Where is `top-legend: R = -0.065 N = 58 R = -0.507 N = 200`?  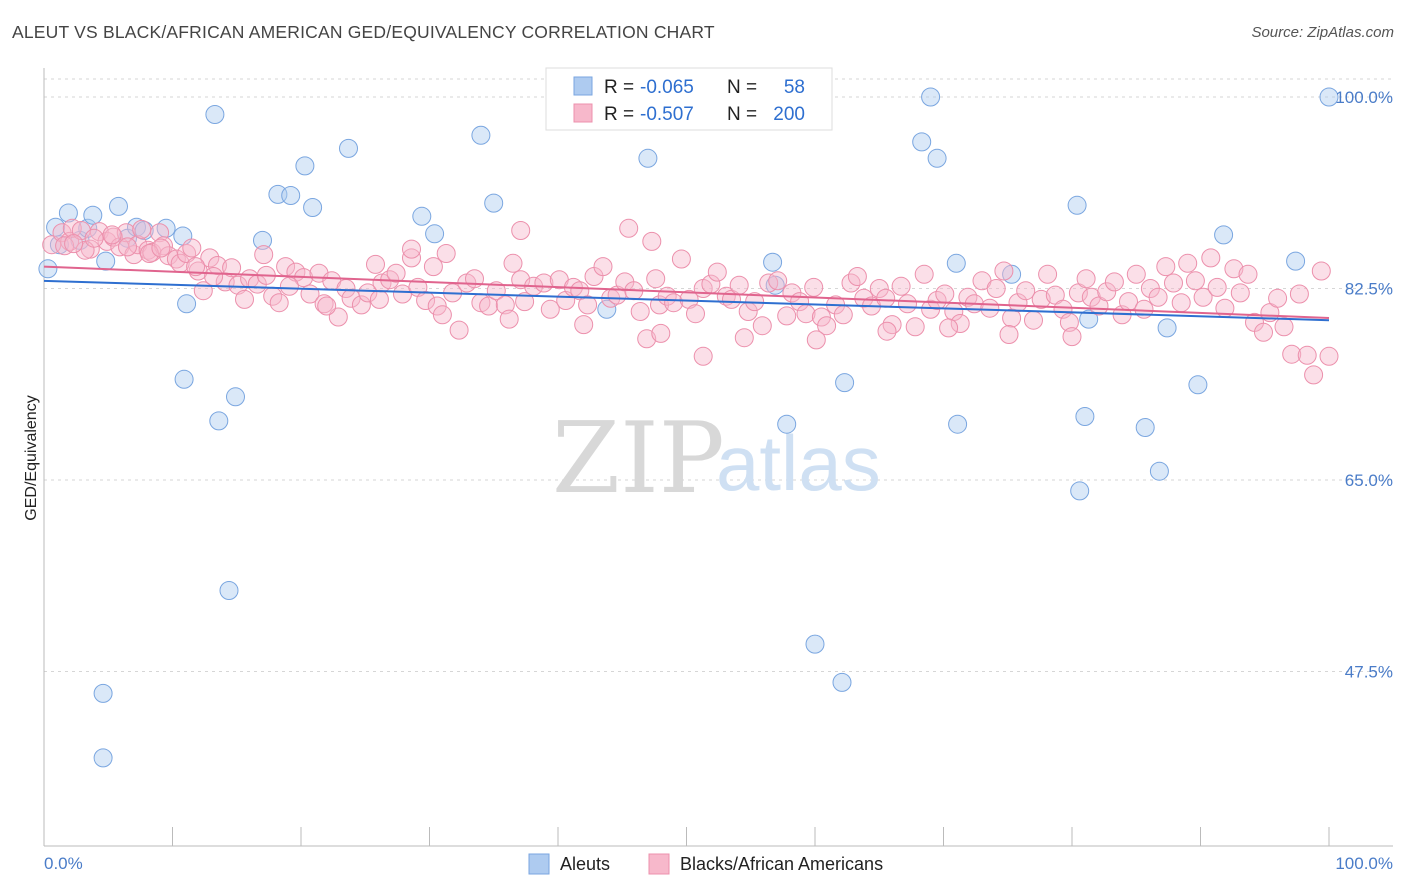
top-legend: R = -0.065 N = 58 R = -0.507 N = 200 is located at coordinates (689, 99).